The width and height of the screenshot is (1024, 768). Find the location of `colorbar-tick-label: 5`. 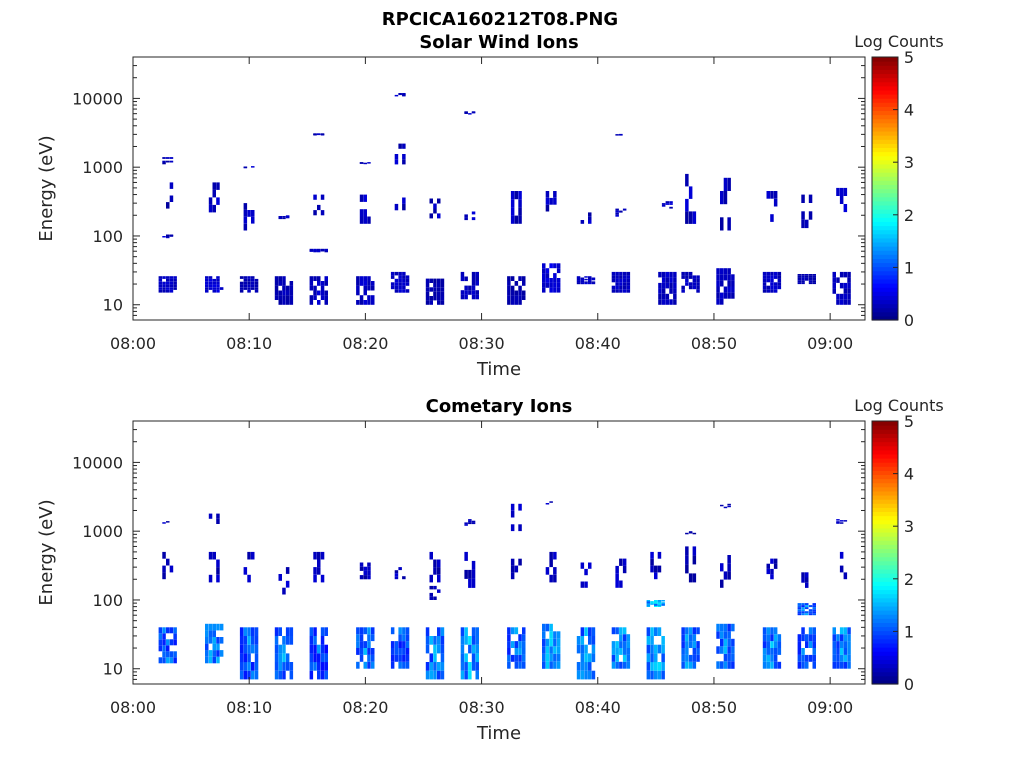

colorbar-tick-label: 5 is located at coordinates (909, 57).